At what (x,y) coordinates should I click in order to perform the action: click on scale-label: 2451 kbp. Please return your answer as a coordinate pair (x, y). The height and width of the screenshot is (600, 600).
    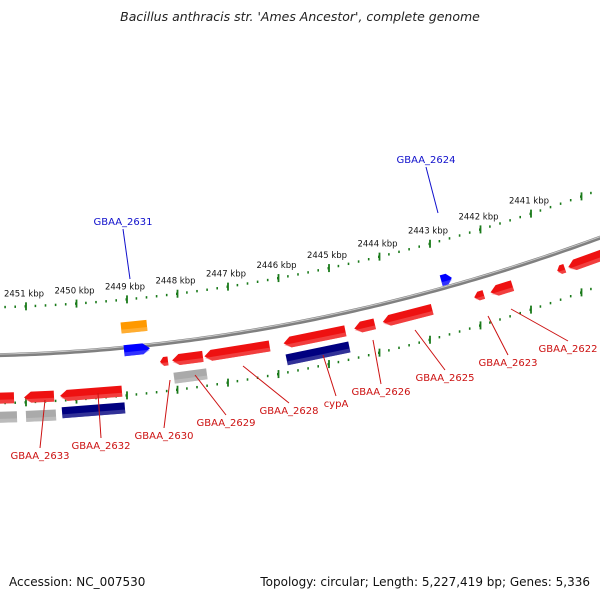
    Looking at the image, I should click on (24, 294).